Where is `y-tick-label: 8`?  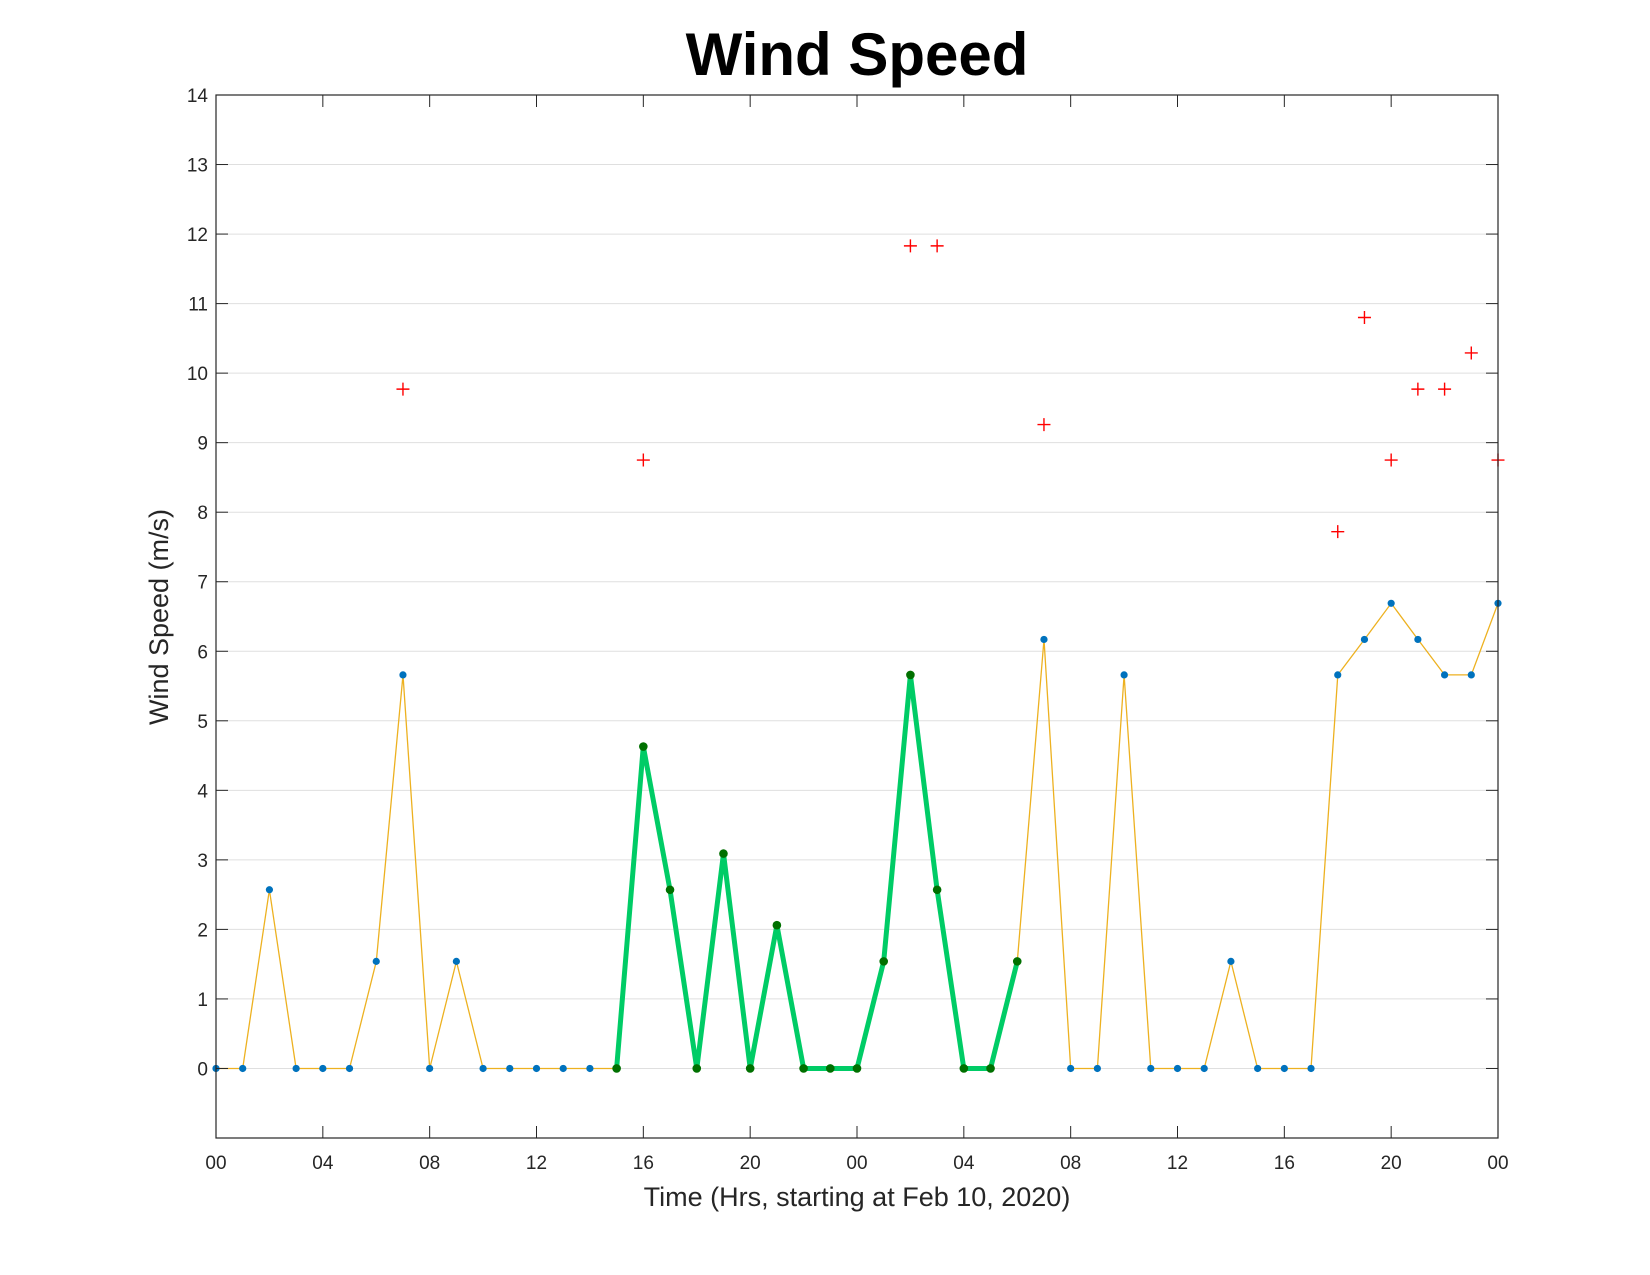 y-tick-label: 8 is located at coordinates (202, 513).